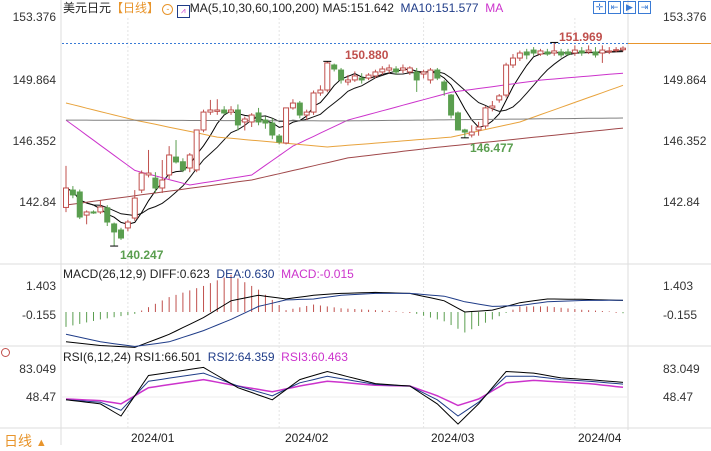 The height and width of the screenshot is (451, 711). Describe the element at coordinates (135, 8) in the screenshot. I see `period-label: 【日线】` at that location.